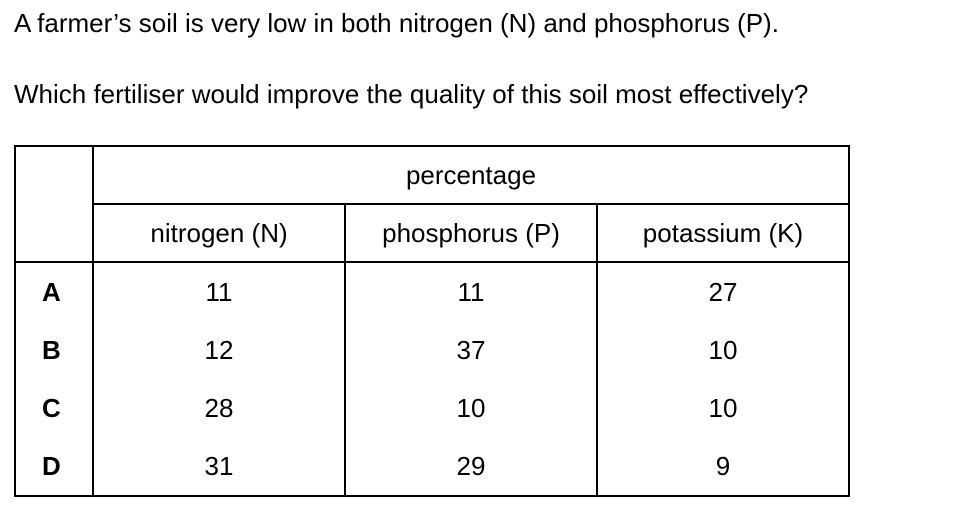 The height and width of the screenshot is (508, 961). Describe the element at coordinates (471, 175) in the screenshot. I see `percentage-header: percentage` at that location.